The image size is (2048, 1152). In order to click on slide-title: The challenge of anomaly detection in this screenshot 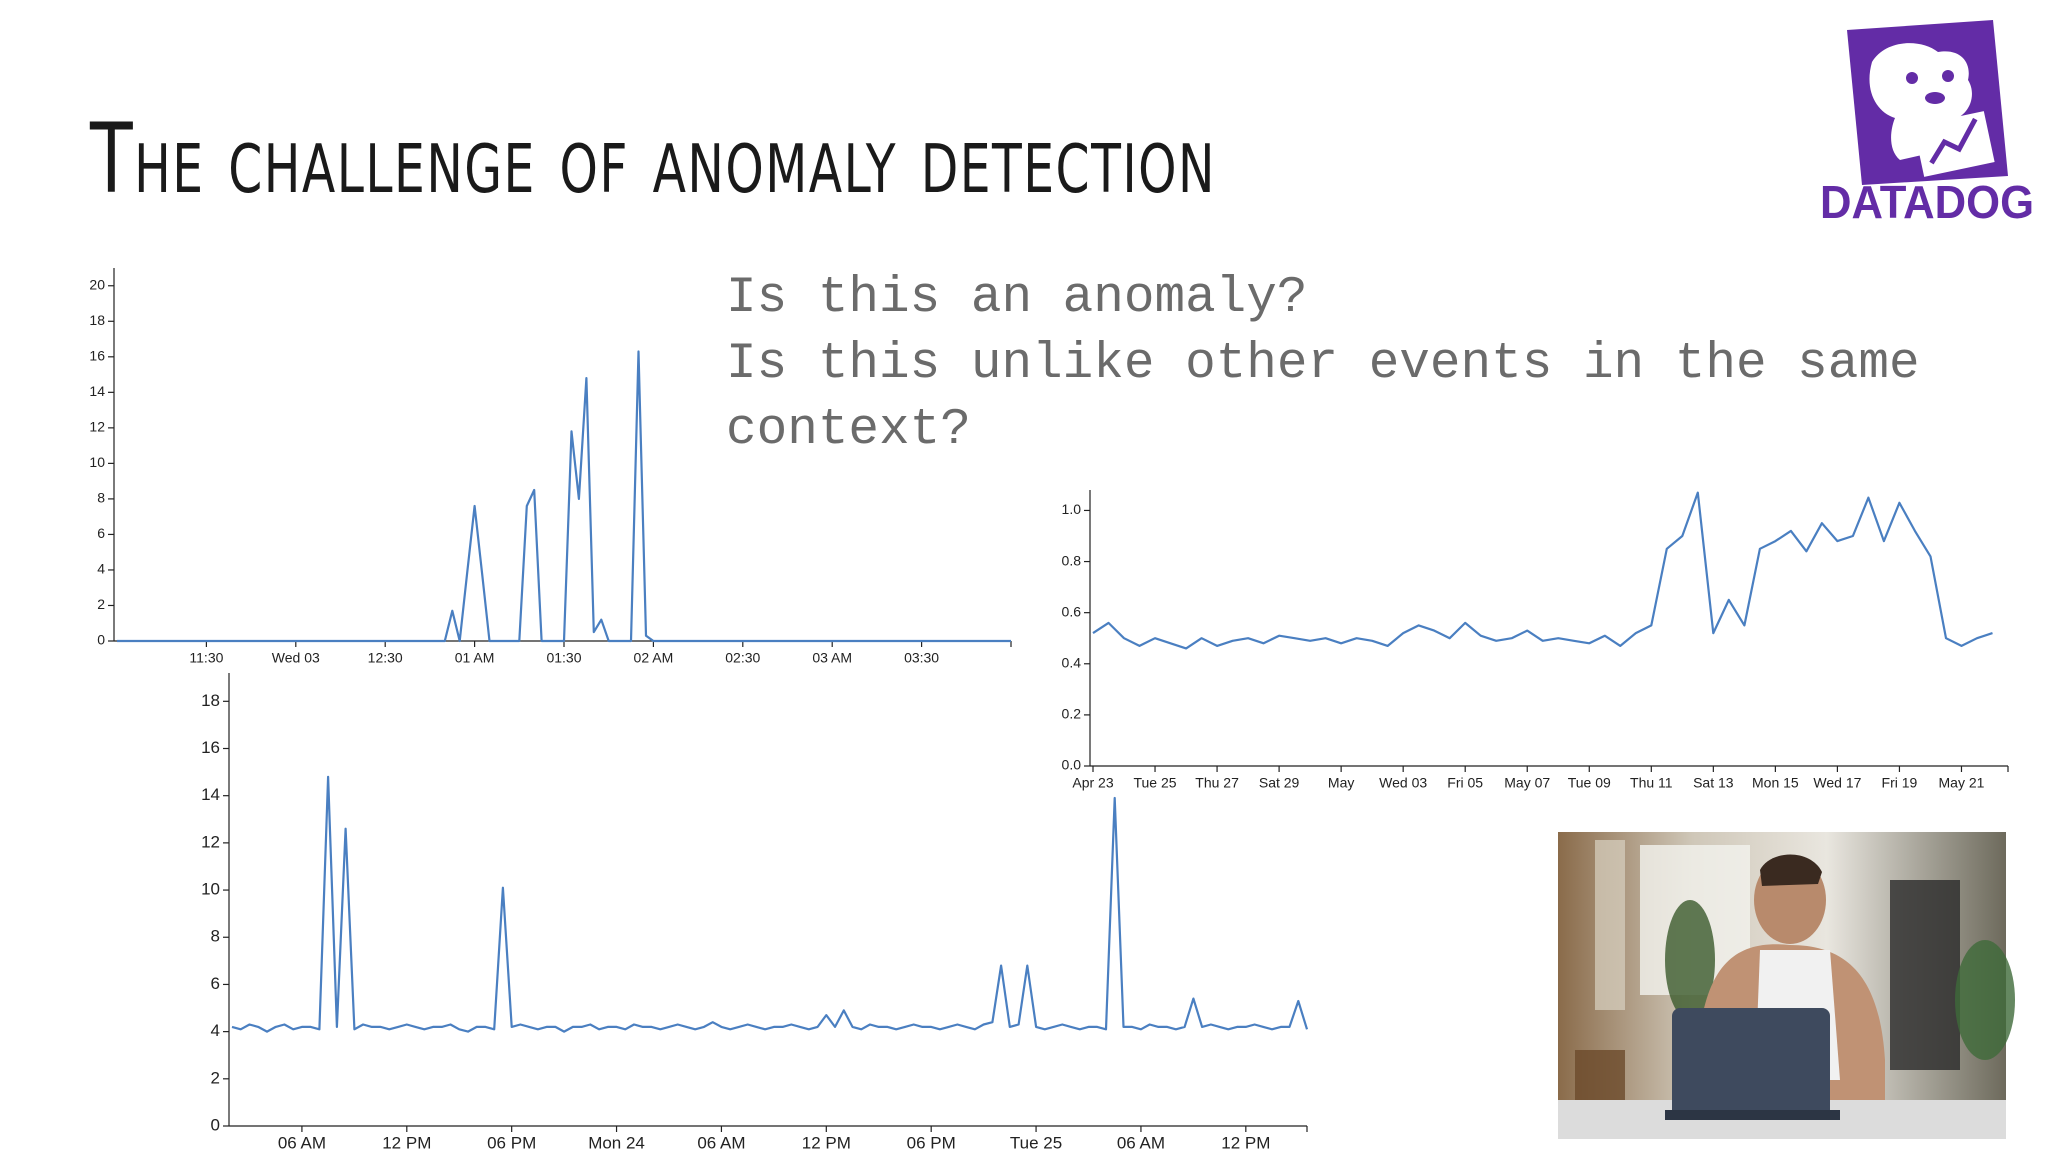, I will do `click(652, 159)`.